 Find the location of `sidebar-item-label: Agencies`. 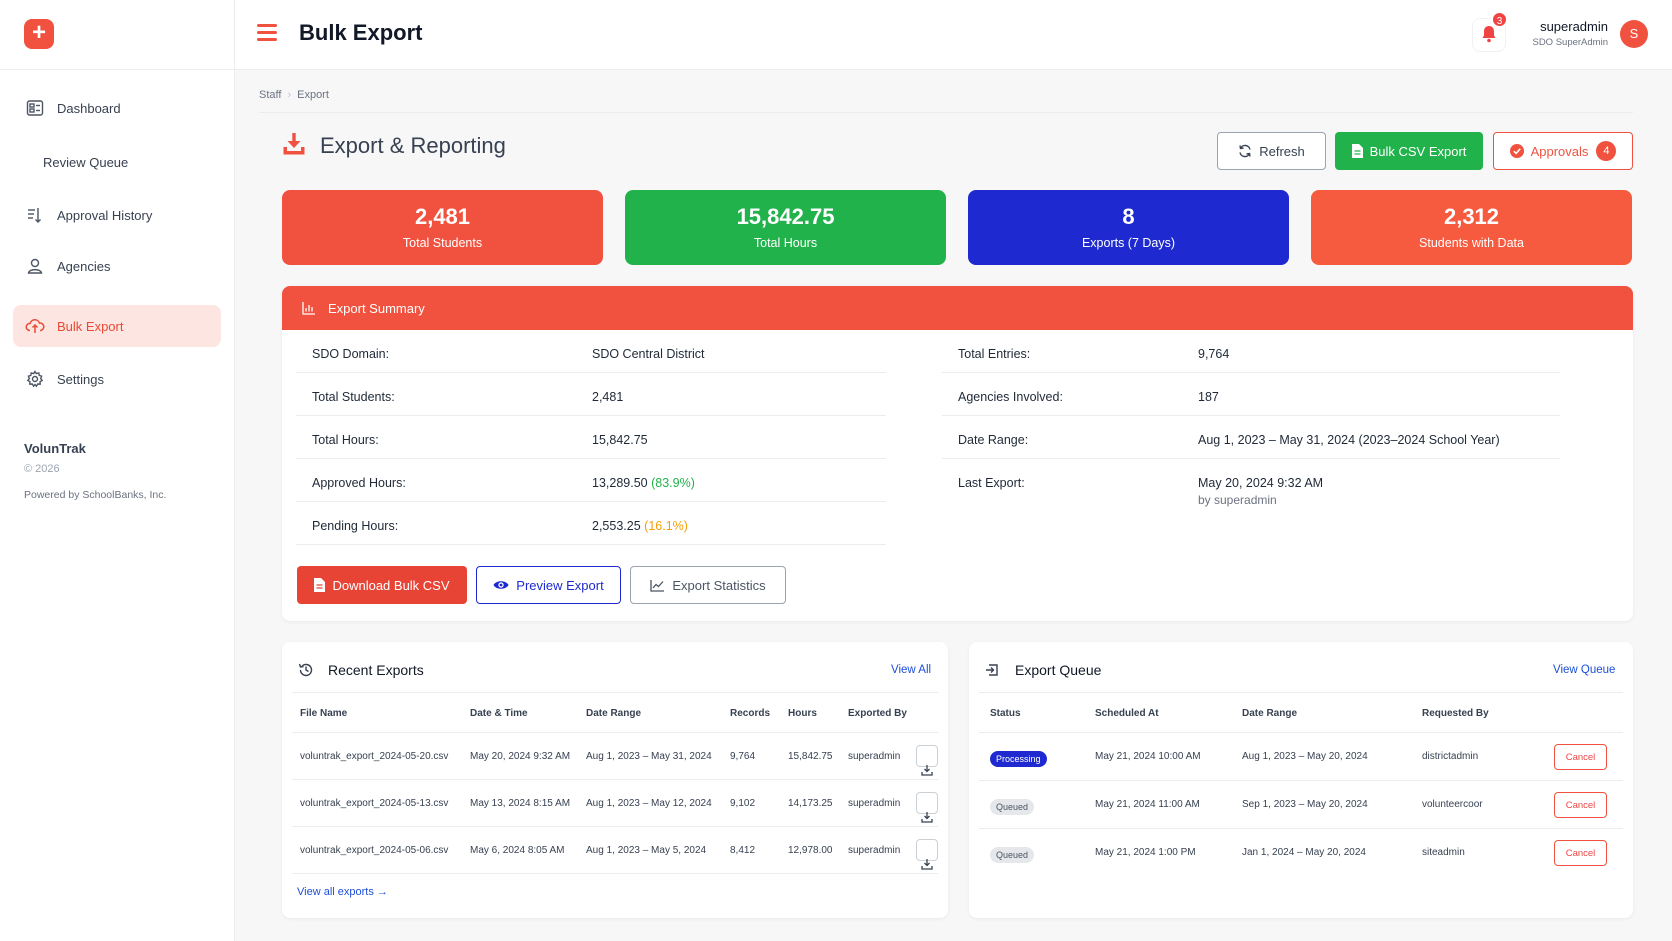

sidebar-item-label: Agencies is located at coordinates (84, 266).